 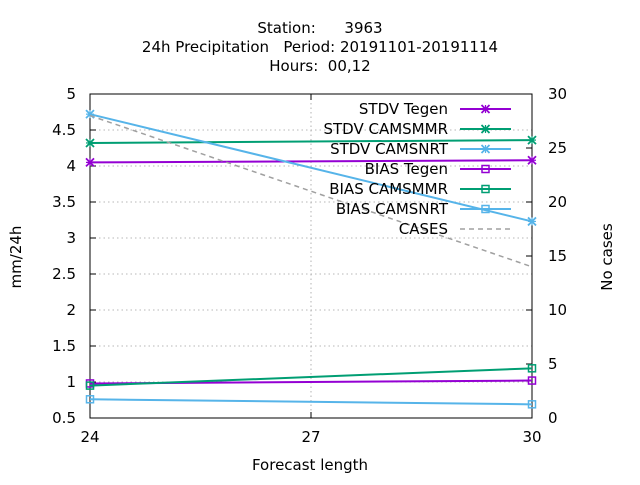 I want to click on x-axis-label: Forecast length, so click(x=310, y=465).